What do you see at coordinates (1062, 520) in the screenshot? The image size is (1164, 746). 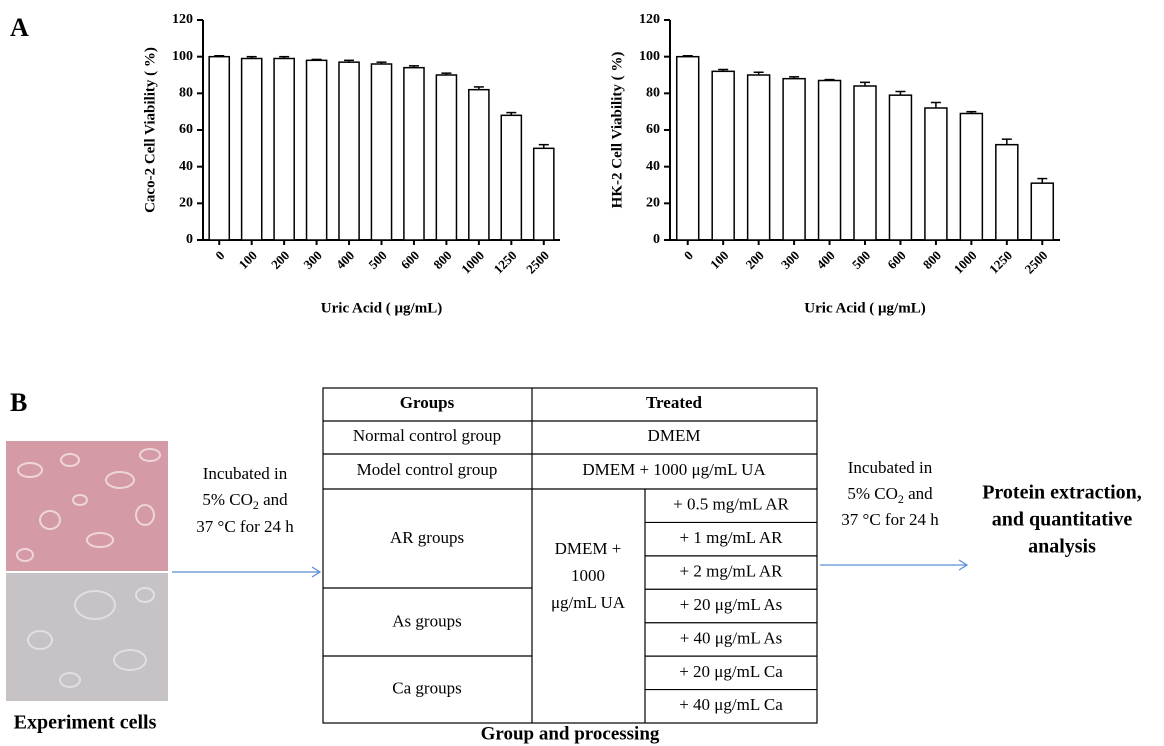 I see `output-text: and quantitative` at bounding box center [1062, 520].